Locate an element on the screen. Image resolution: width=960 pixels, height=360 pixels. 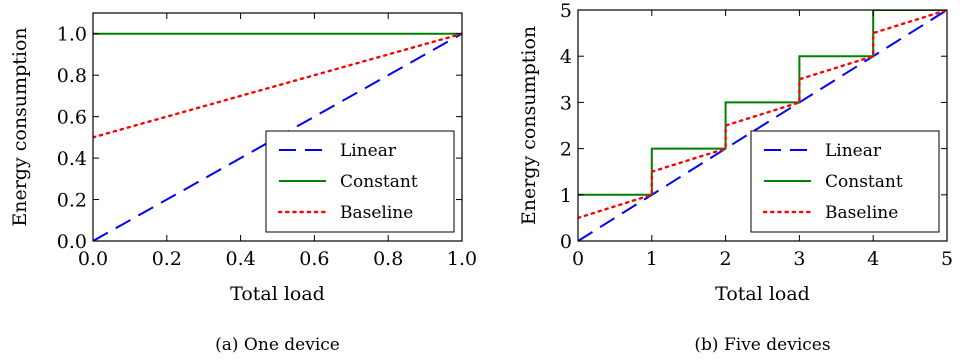
x-tick-label: 0 is located at coordinates (578, 259).